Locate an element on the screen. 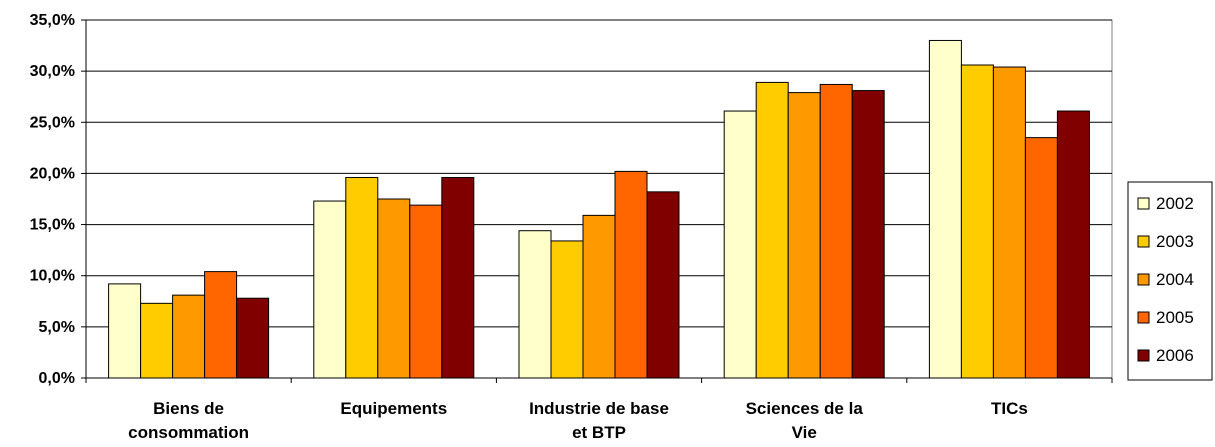 The height and width of the screenshot is (447, 1215). category-label-line: TICs is located at coordinates (1009, 408).